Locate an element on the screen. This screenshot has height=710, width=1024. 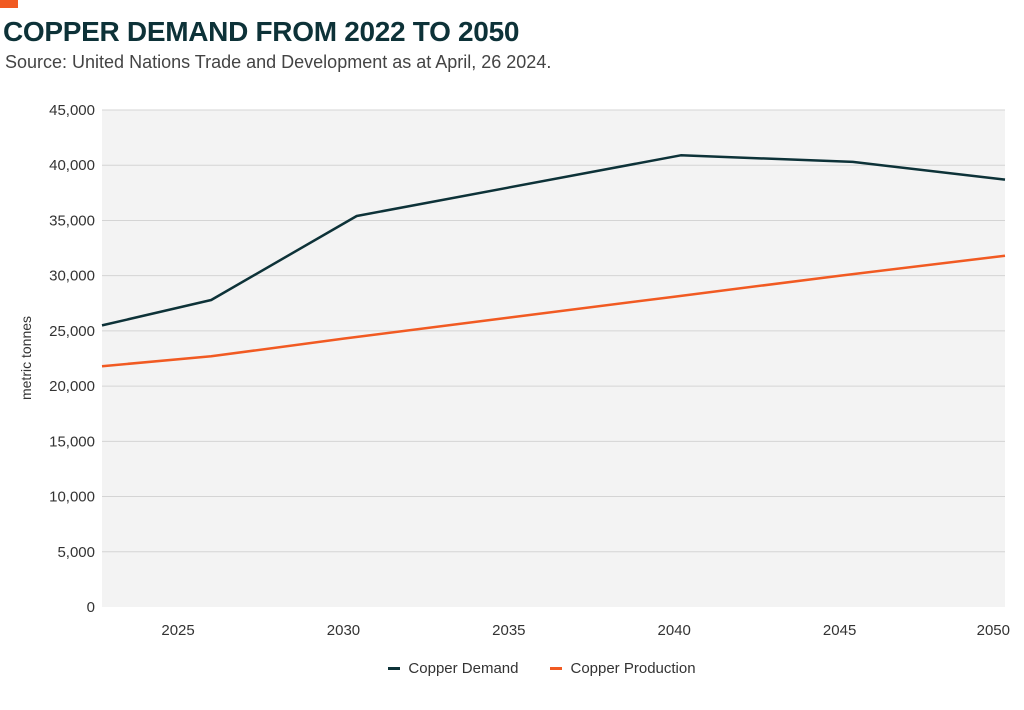
brand-accent-bar is located at coordinates (9, 4).